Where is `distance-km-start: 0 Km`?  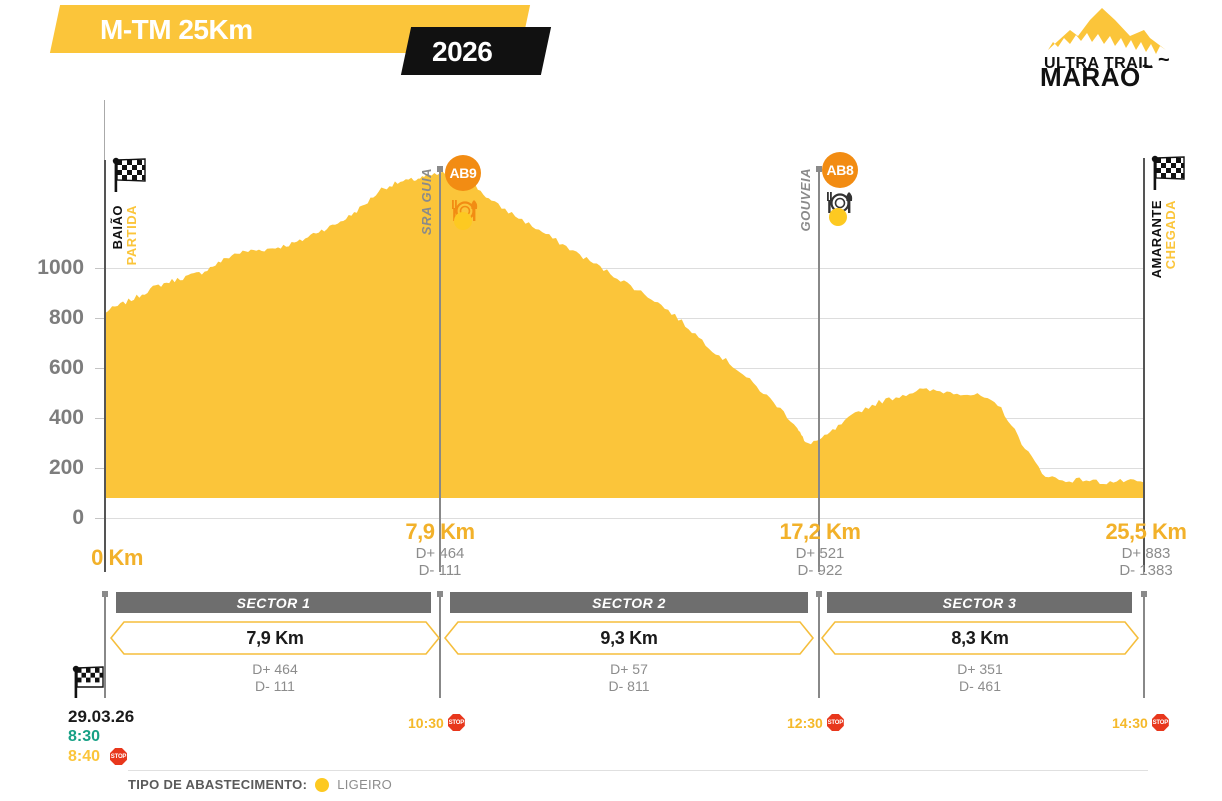 distance-km-start: 0 Km is located at coordinates (117, 557).